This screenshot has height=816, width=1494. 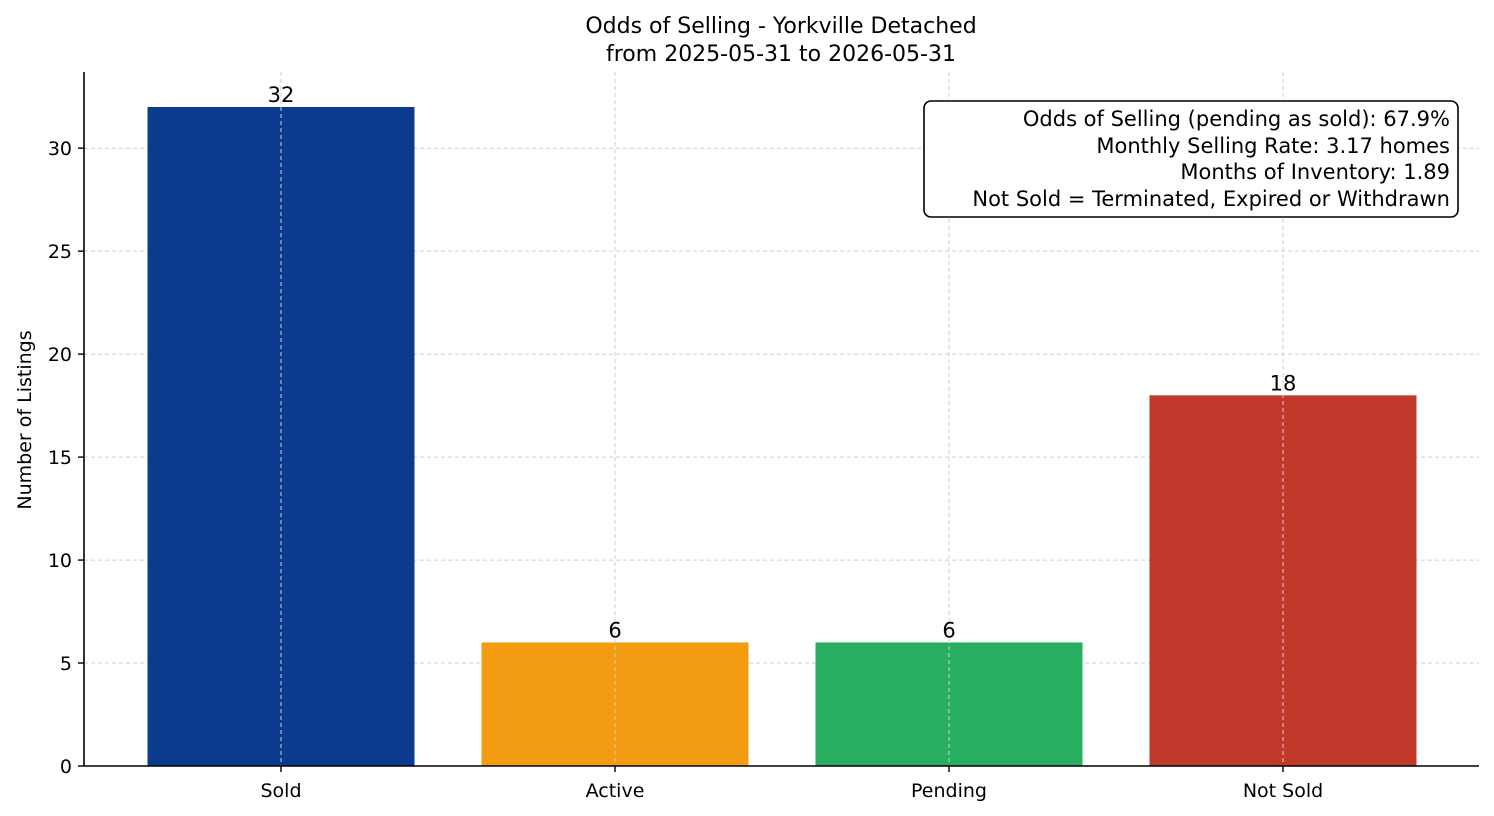 I want to click on y-tick-label: 25, so click(x=60, y=252).